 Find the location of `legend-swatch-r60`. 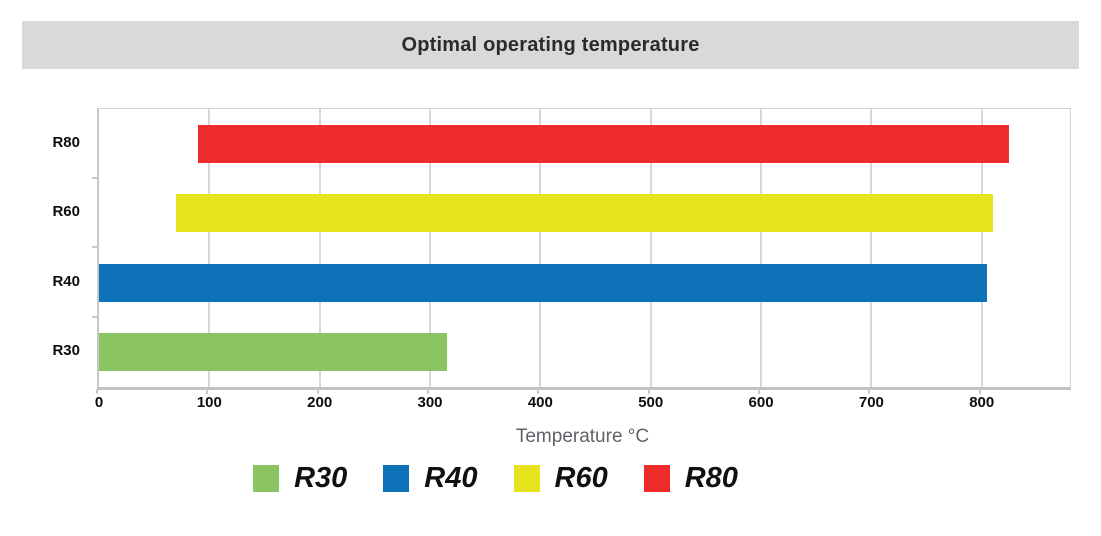

legend-swatch-r60 is located at coordinates (526, 478).